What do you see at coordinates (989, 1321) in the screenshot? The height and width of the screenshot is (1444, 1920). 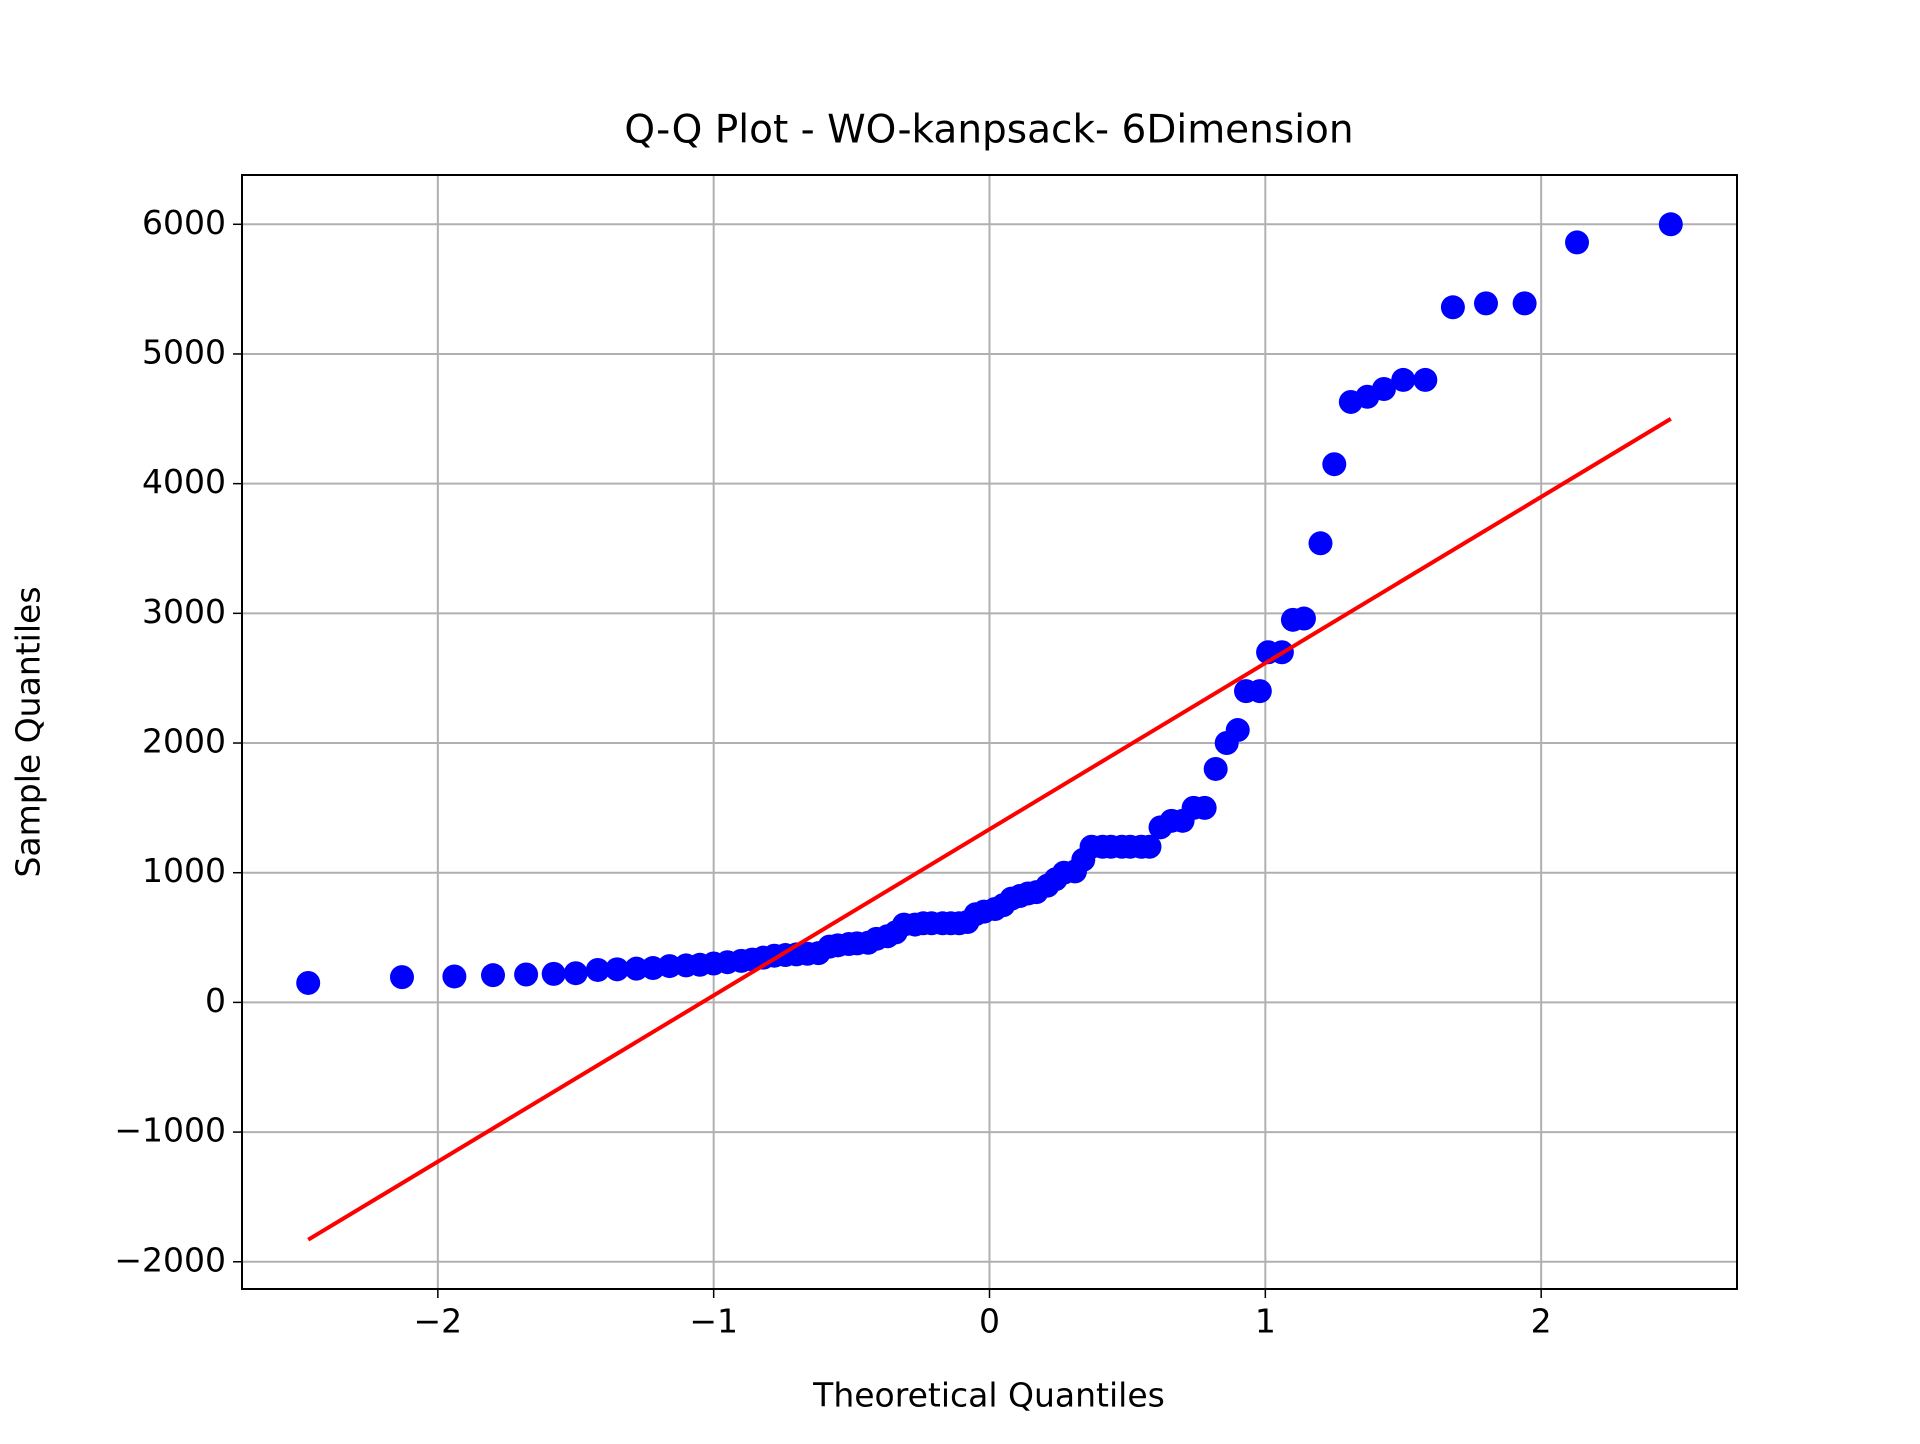 I see `x-tick-label: 0` at bounding box center [989, 1321].